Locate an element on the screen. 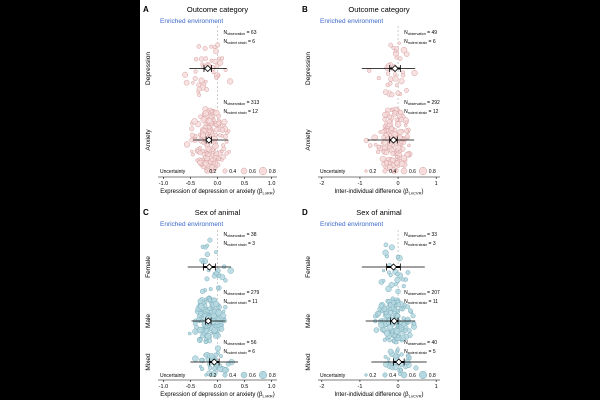  n-observation-label: Nobservation = 207 is located at coordinates (422, 293).